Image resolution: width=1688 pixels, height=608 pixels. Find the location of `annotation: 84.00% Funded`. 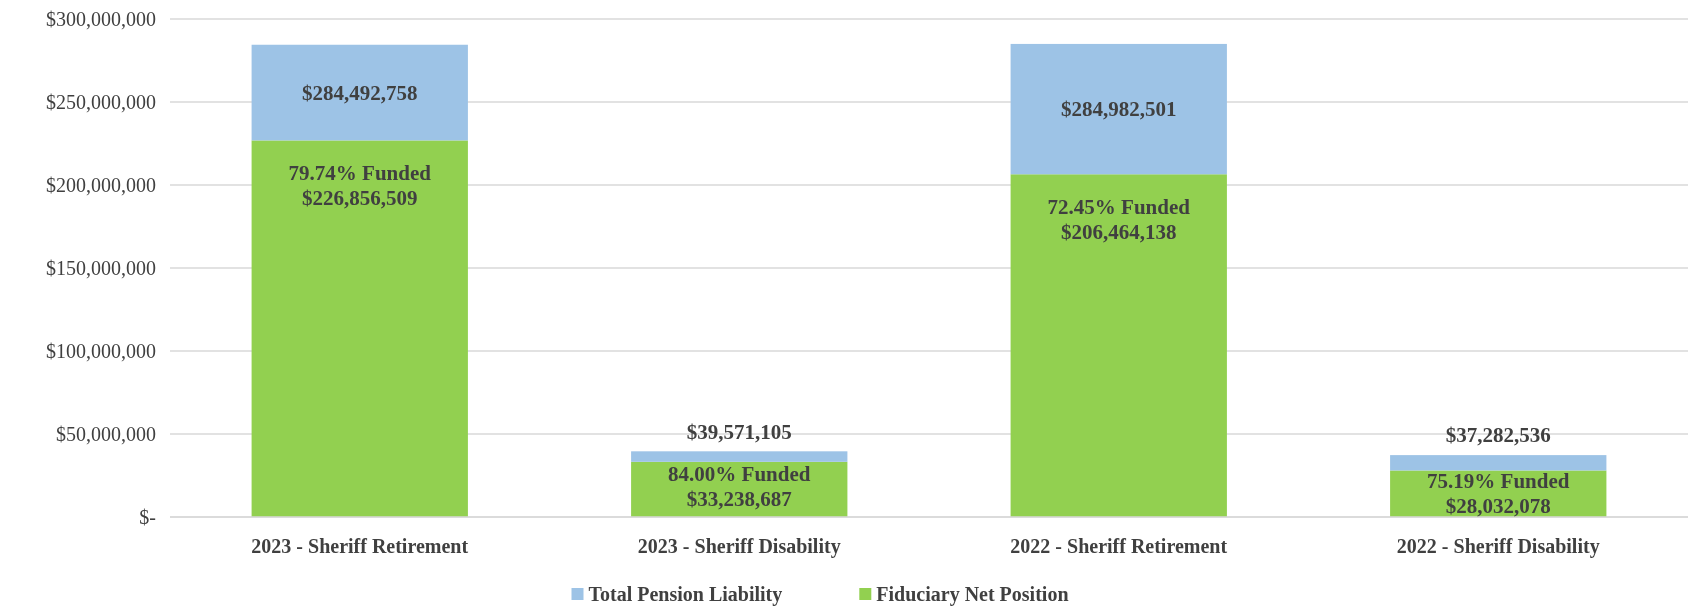

annotation: 84.00% Funded is located at coordinates (739, 474).